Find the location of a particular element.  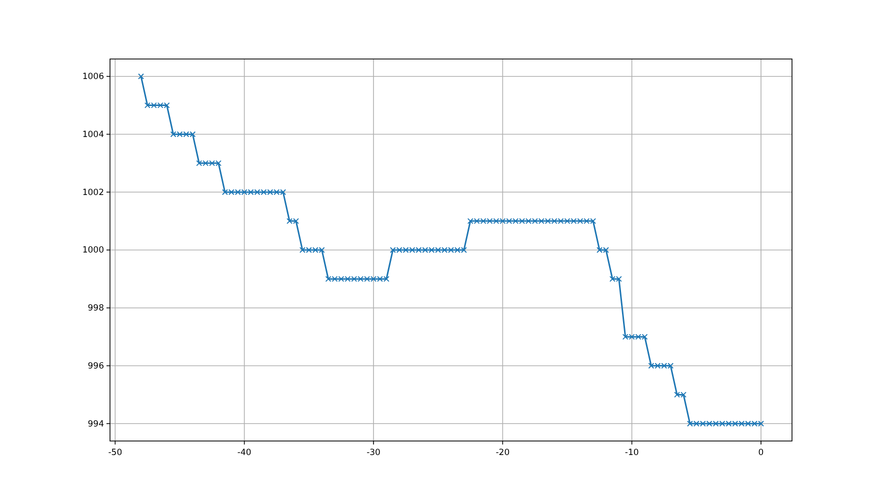

y-tick-label: 996 is located at coordinates (96, 366).